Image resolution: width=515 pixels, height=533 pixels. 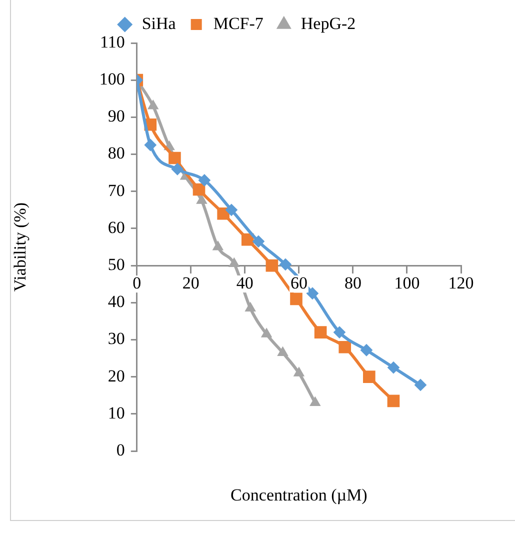 I want to click on y-tick-label: 90, so click(x=116, y=116).